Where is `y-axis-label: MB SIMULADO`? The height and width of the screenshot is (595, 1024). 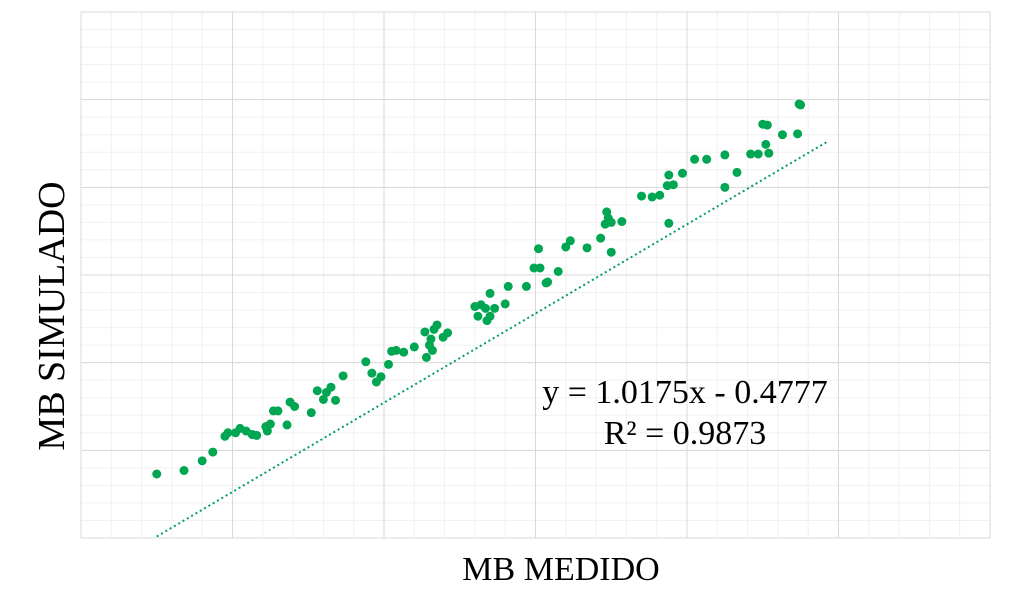
y-axis-label: MB SIMULADO is located at coordinates (52, 315).